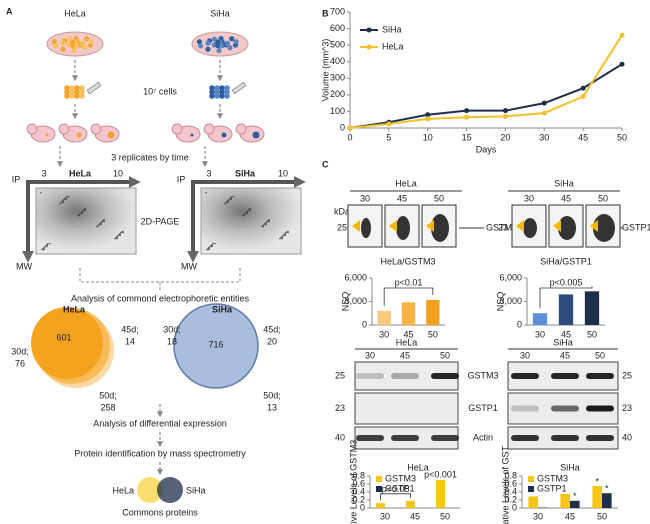  Describe the element at coordinates (362, 507) in the screenshot. I see `y-tick-label: 0` at that location.